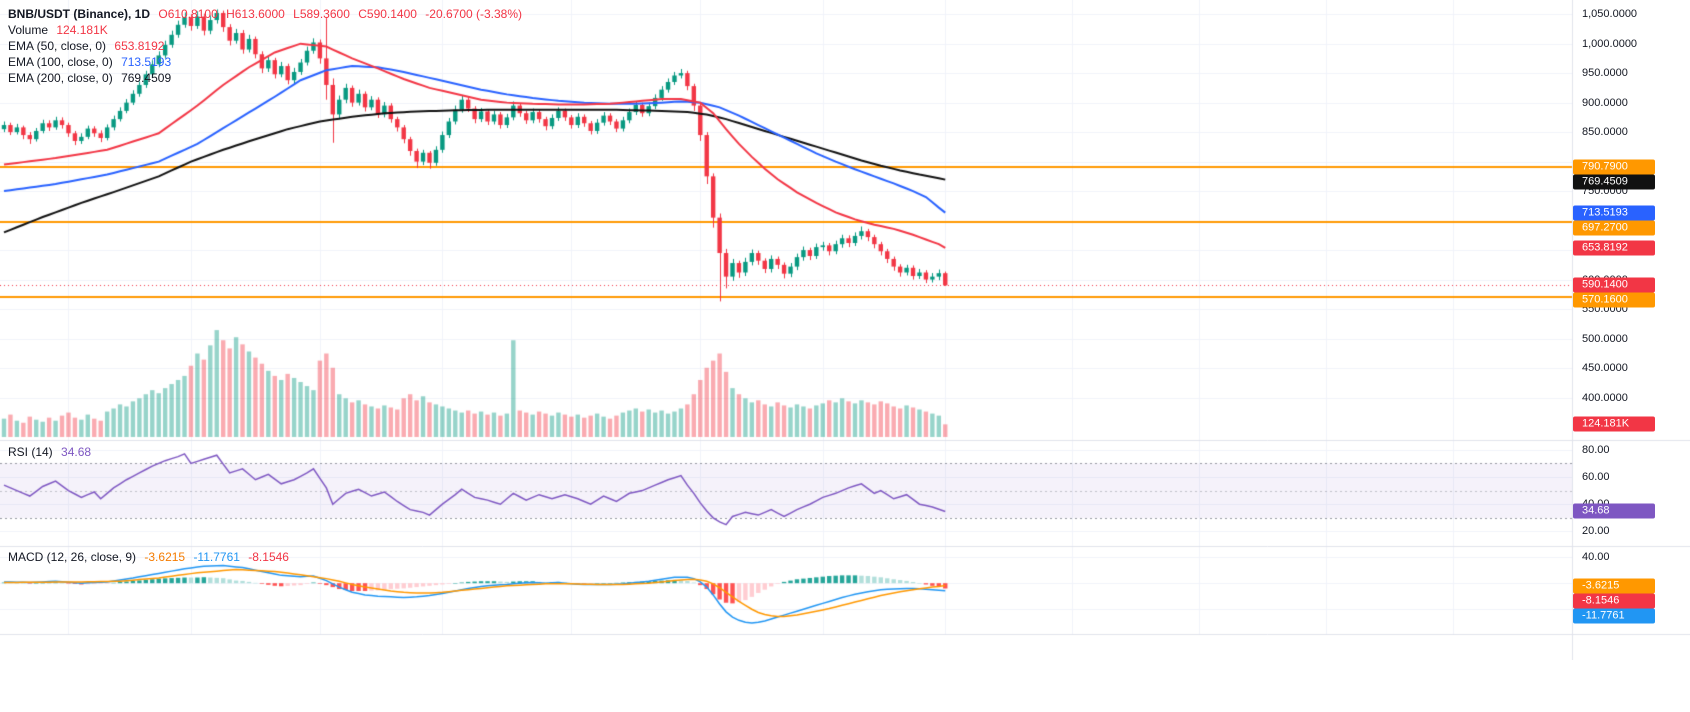 Image resolution: width=1690 pixels, height=712 pixels. What do you see at coordinates (82, 30) in the screenshot?
I see `volume-value: 124.181K` at bounding box center [82, 30].